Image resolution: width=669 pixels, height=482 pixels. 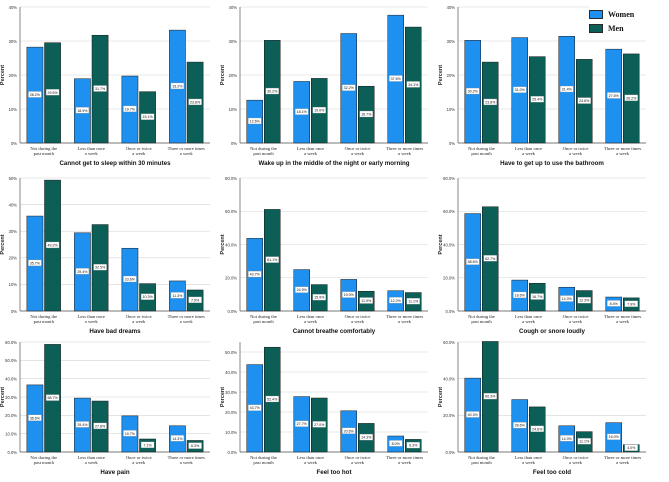 I want to click on data-label: 49.2%, so click(x=52, y=245).